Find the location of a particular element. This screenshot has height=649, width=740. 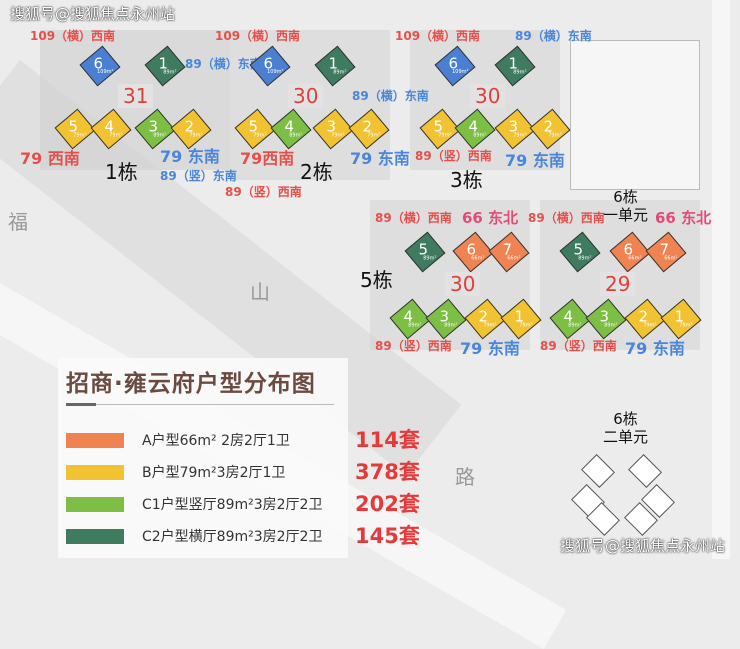

building-name: 3栋 is located at coordinates (466, 180).